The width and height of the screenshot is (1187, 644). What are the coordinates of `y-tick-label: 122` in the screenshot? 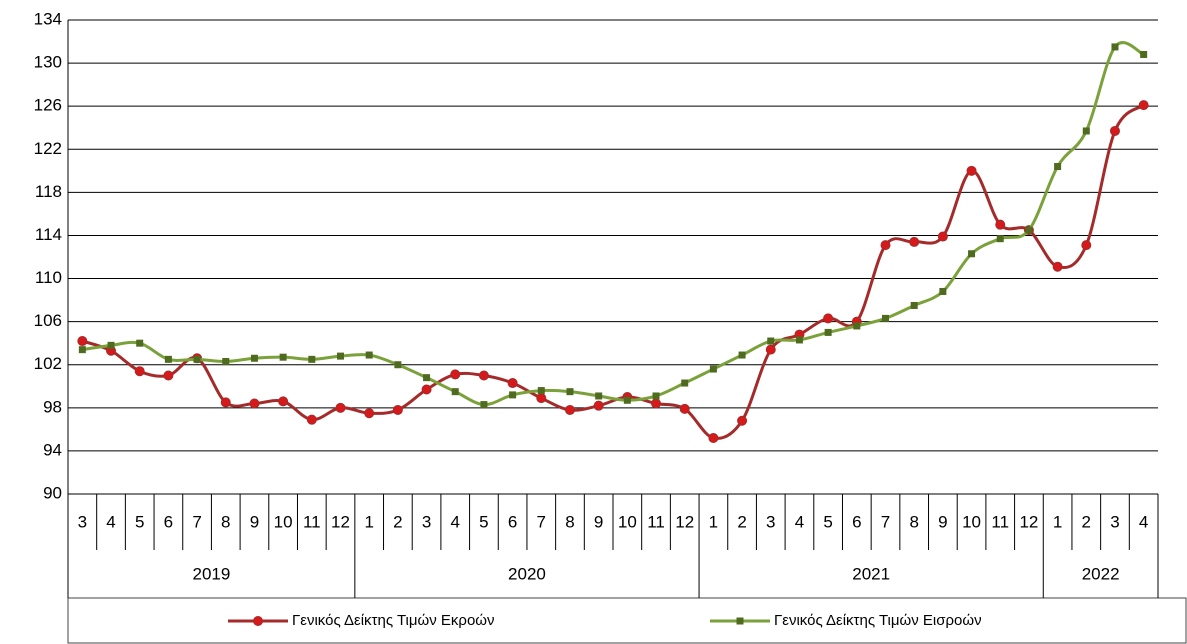 It's located at (48, 148).